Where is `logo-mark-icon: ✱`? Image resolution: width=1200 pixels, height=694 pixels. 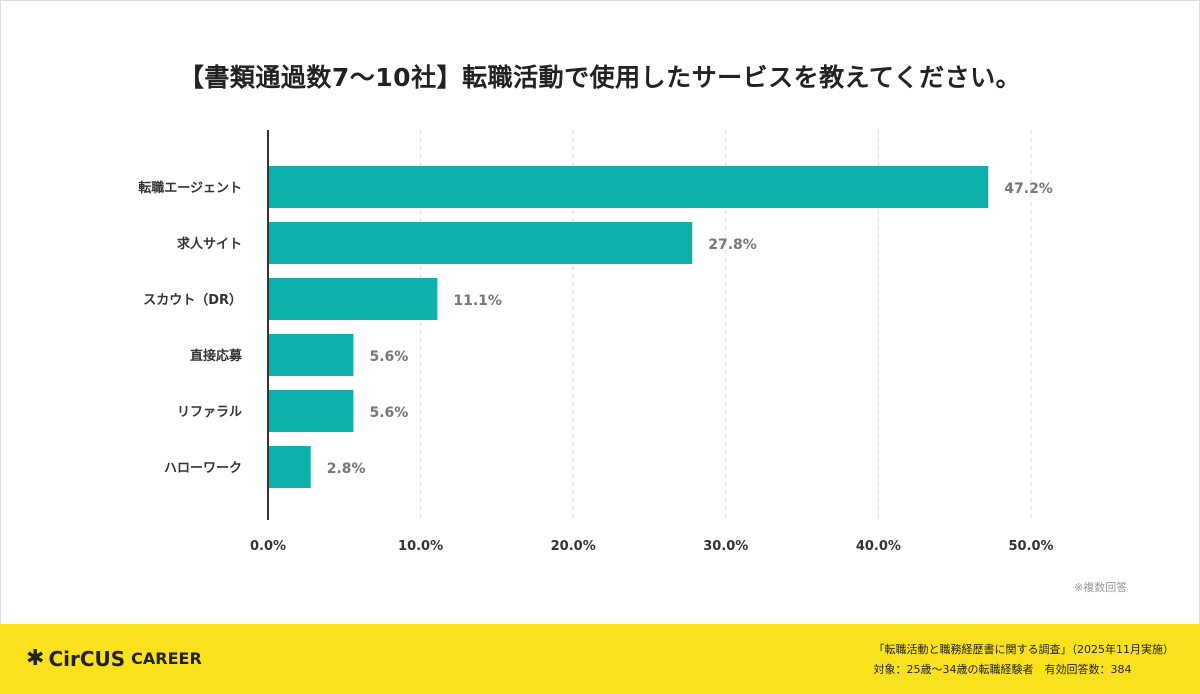
logo-mark-icon: ✱ is located at coordinates (35, 658).